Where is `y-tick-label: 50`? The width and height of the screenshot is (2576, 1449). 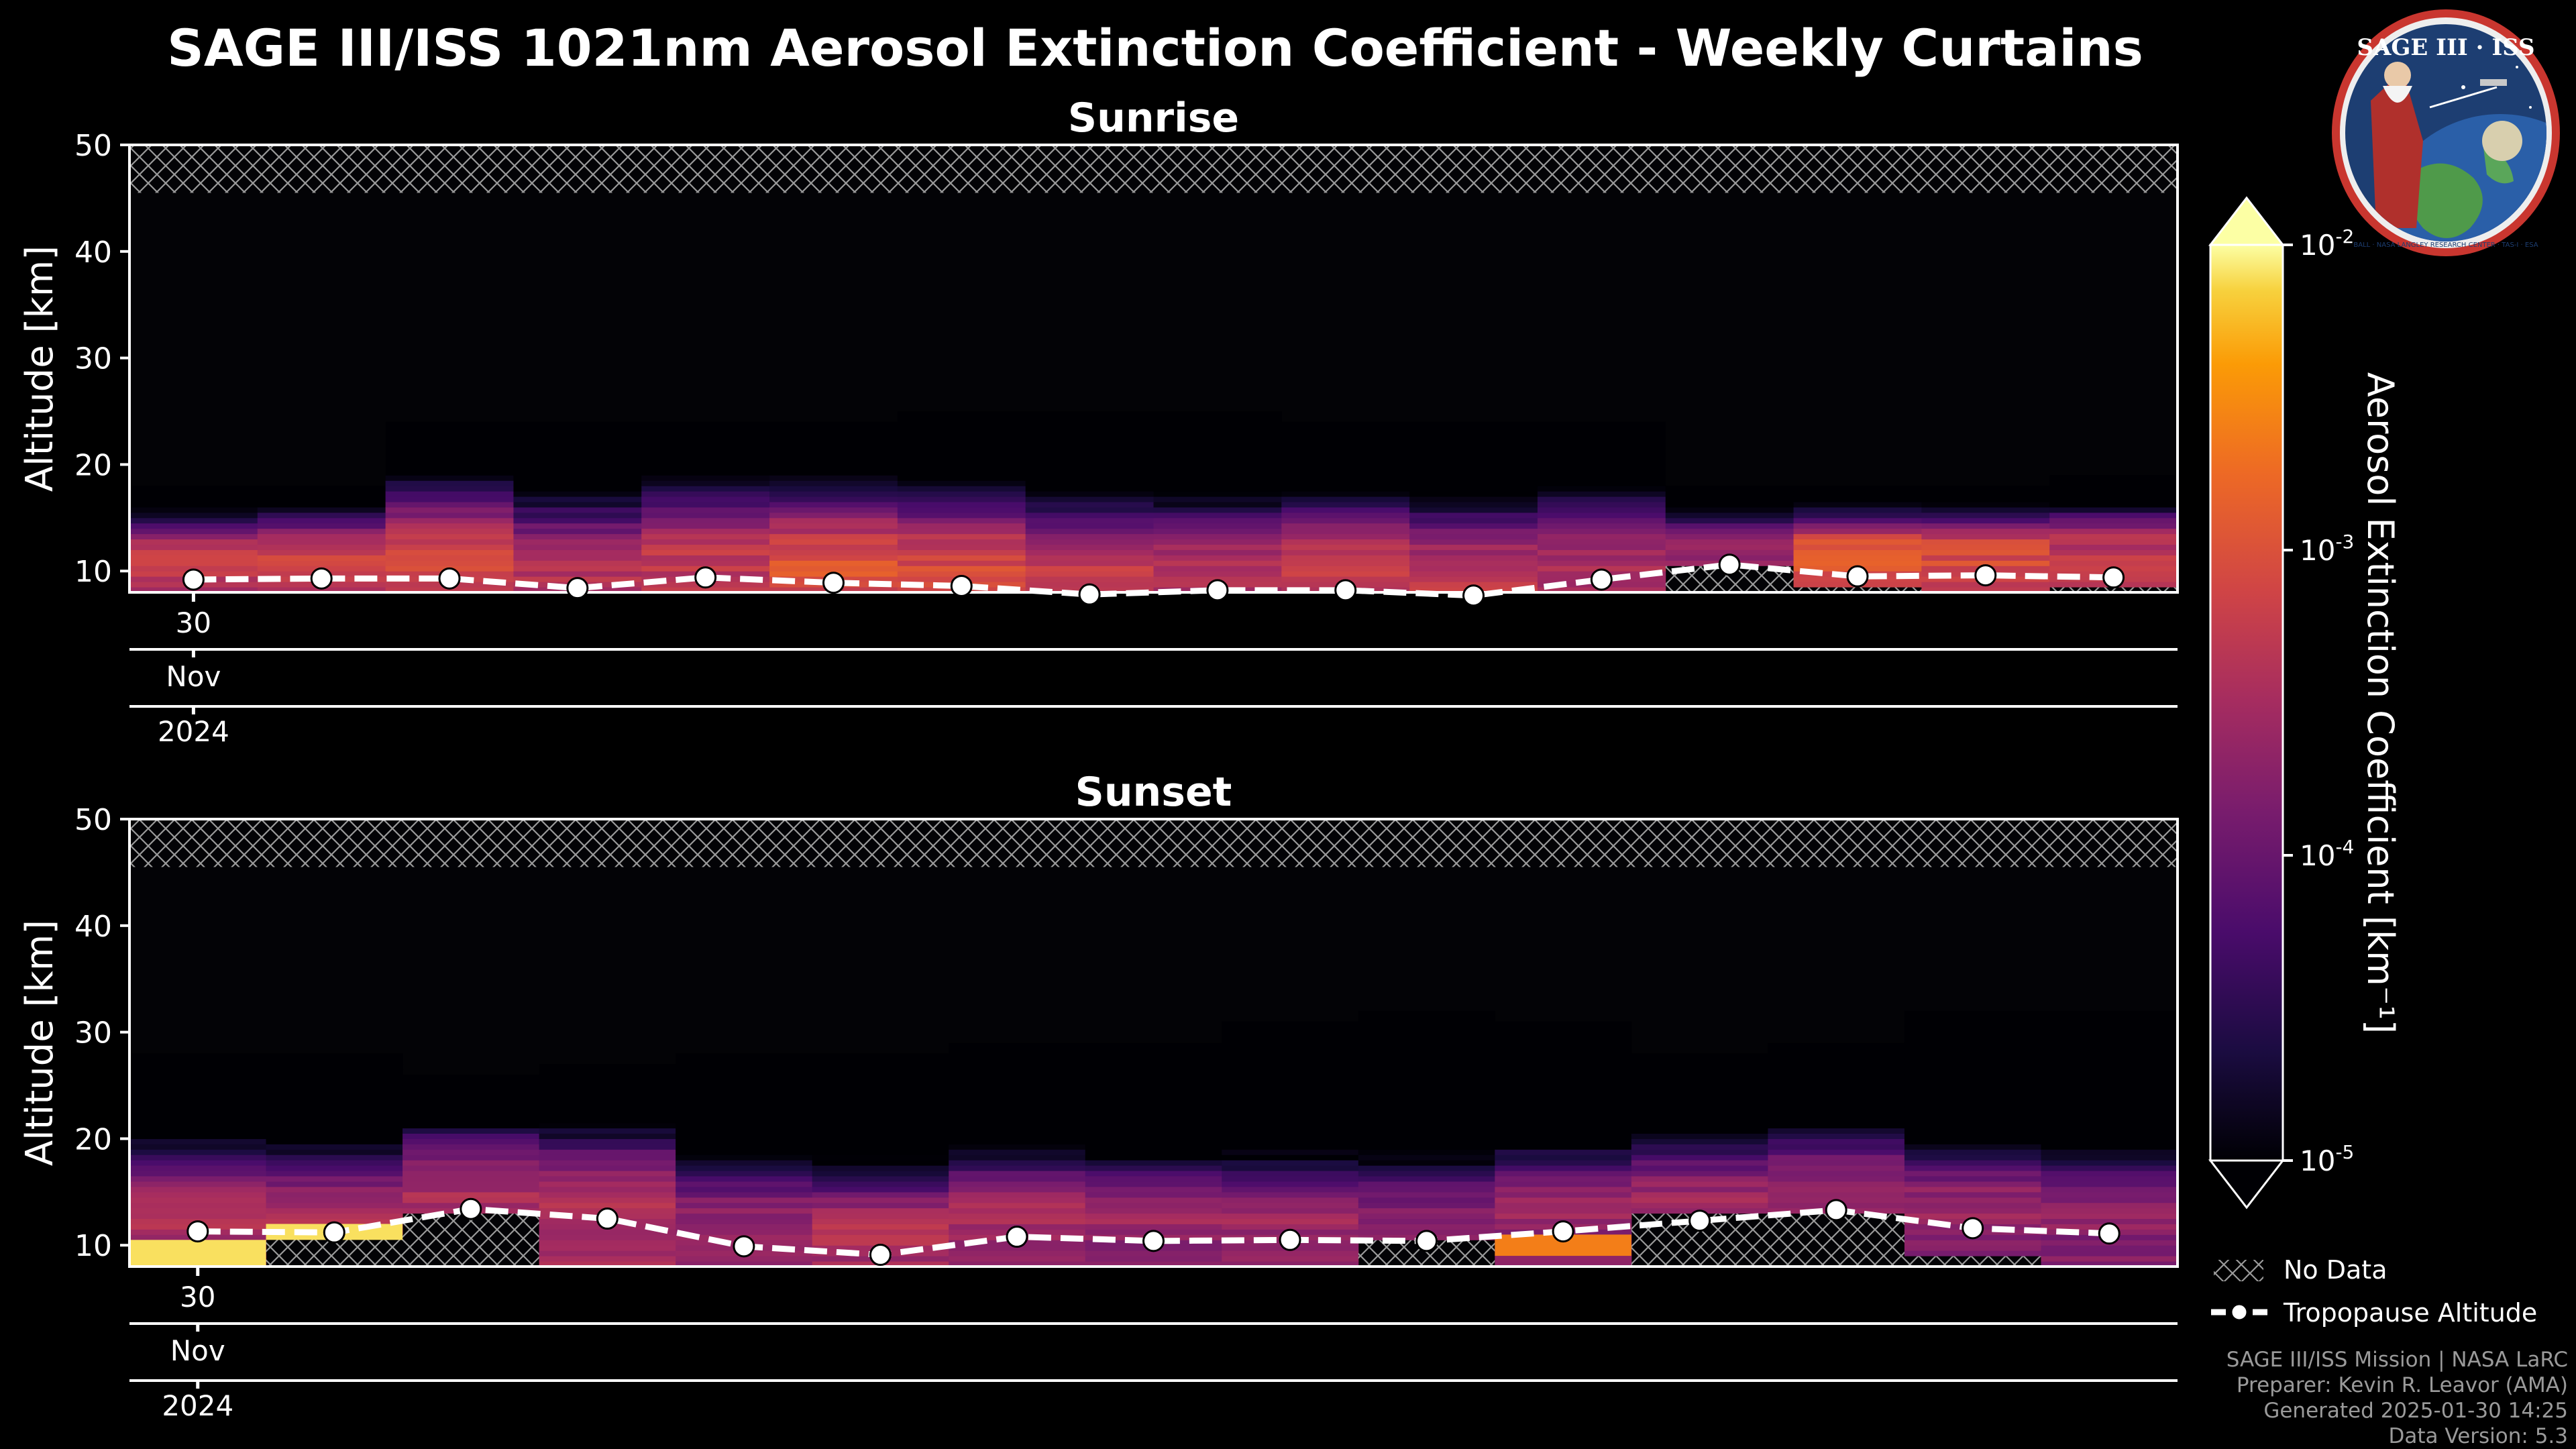 y-tick-label: 50 is located at coordinates (93, 820).